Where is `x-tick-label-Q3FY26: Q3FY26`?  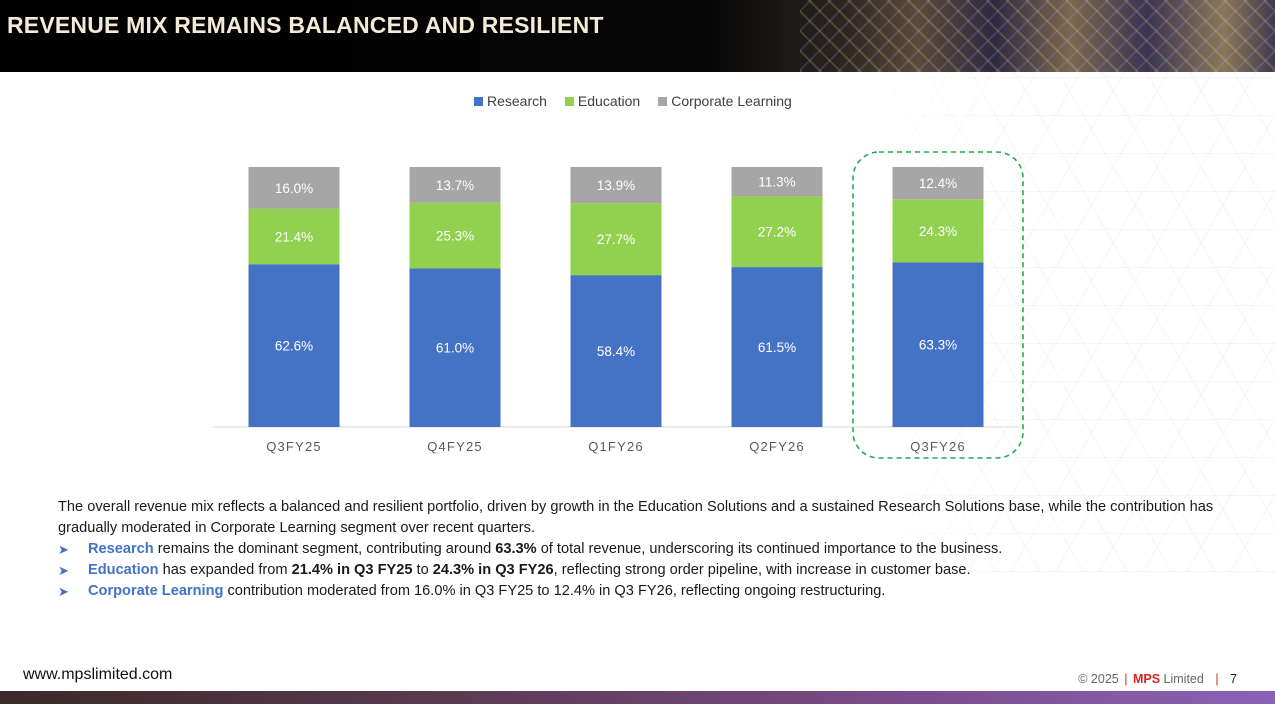 x-tick-label-Q3FY26: Q3FY26 is located at coordinates (938, 446).